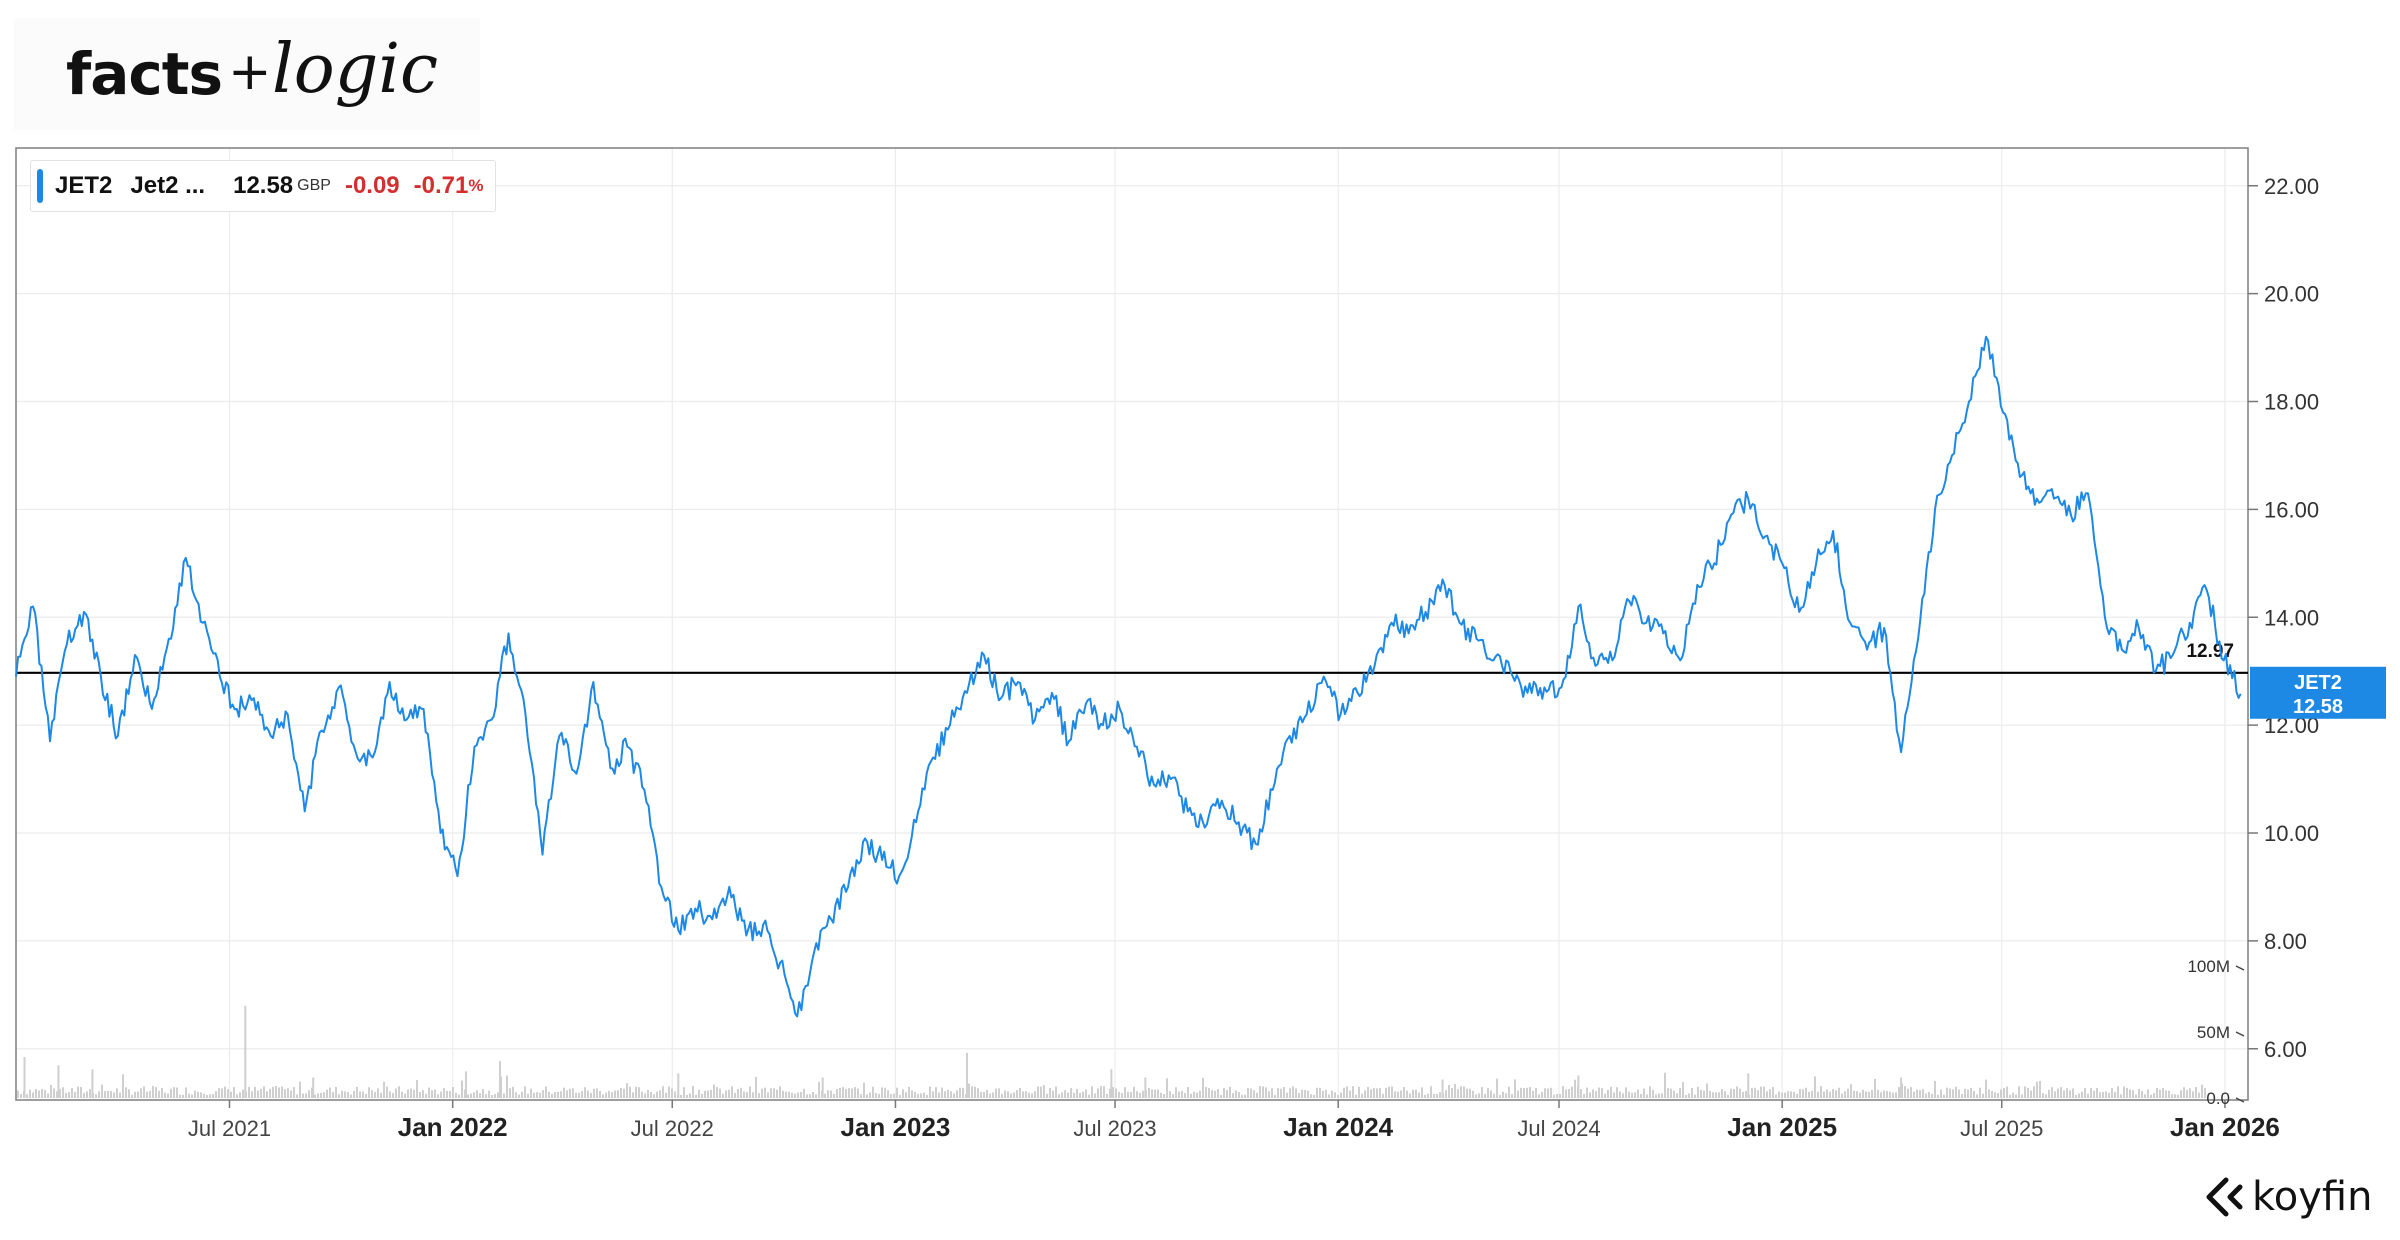  What do you see at coordinates (2285, 941) in the screenshot?
I see `y-tick-label: 8.00` at bounding box center [2285, 941].